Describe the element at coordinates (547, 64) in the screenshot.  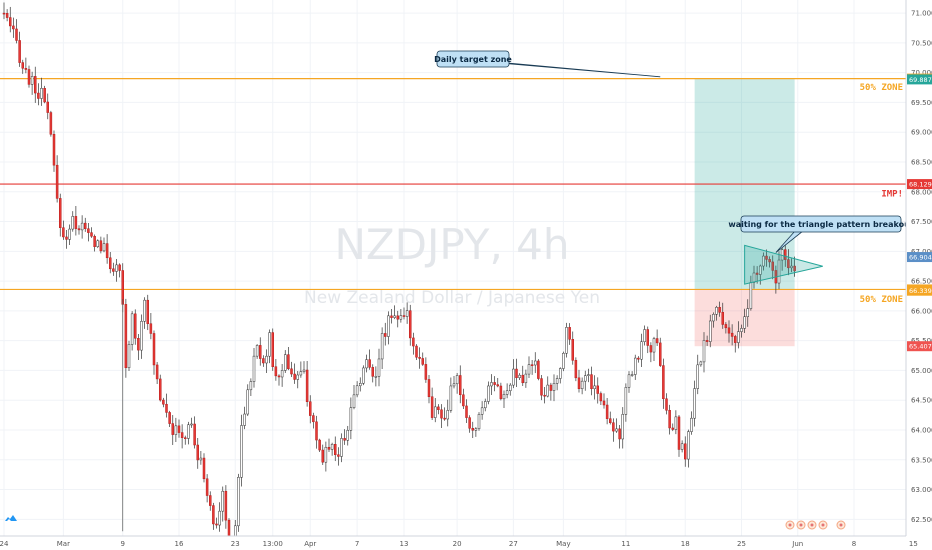
I see `daily-target-callout: Daily target zone` at that location.